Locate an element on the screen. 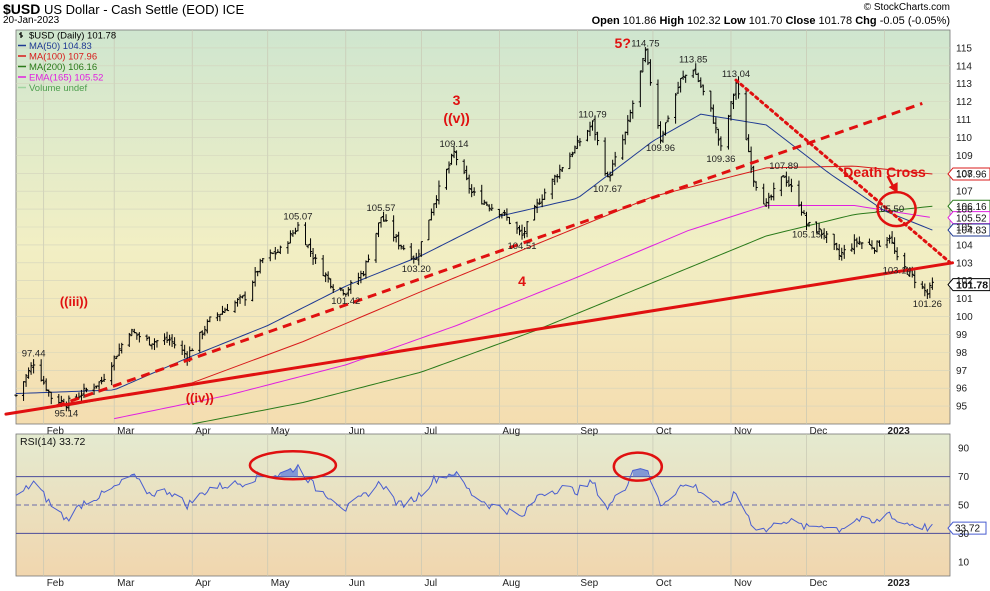  price-tick-label: 102 is located at coordinates (964, 281).